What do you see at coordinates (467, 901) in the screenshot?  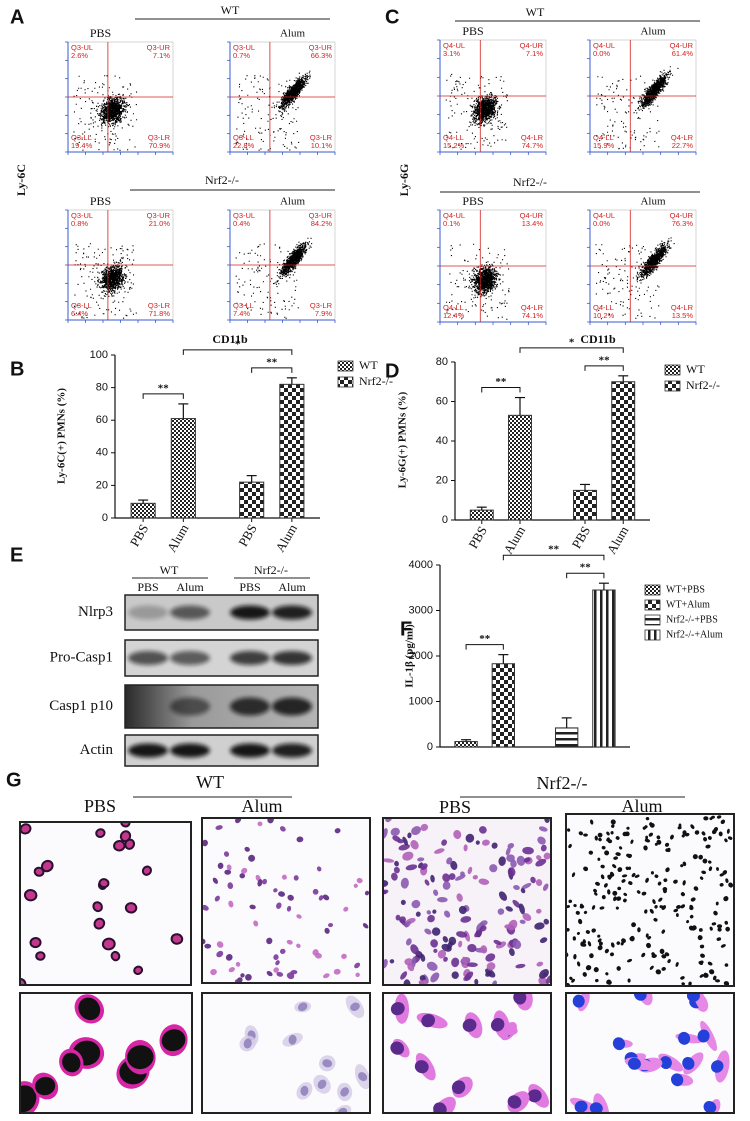 I see `micrograph-frame` at bounding box center [467, 901].